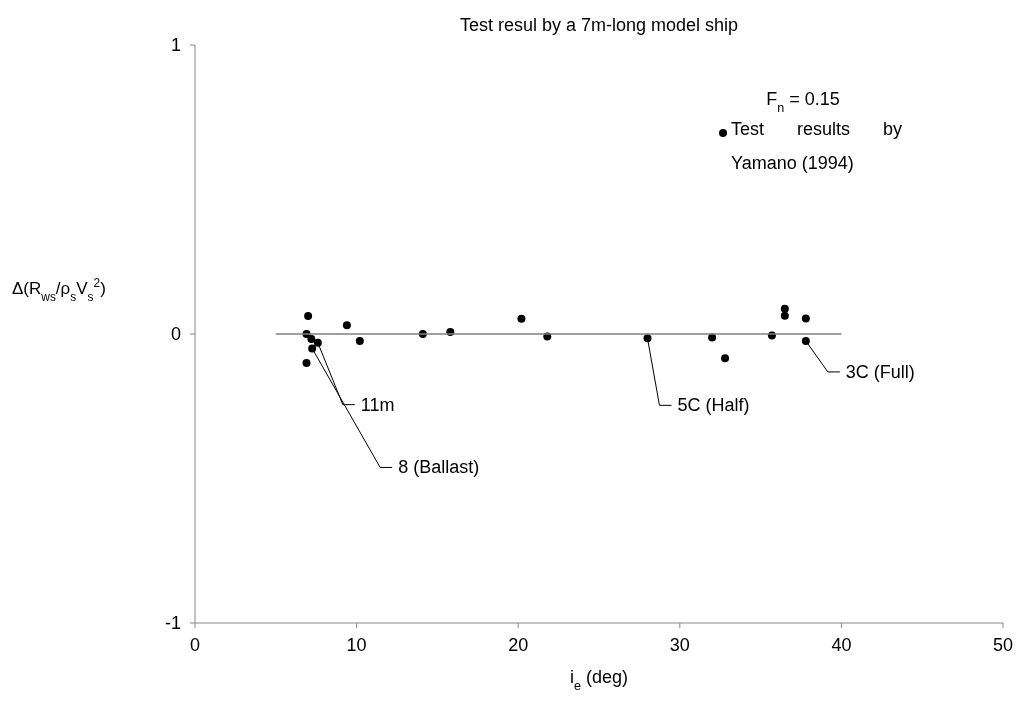 The width and height of the screenshot is (1023, 713). I want to click on x-tick-label: 40, so click(841, 645).